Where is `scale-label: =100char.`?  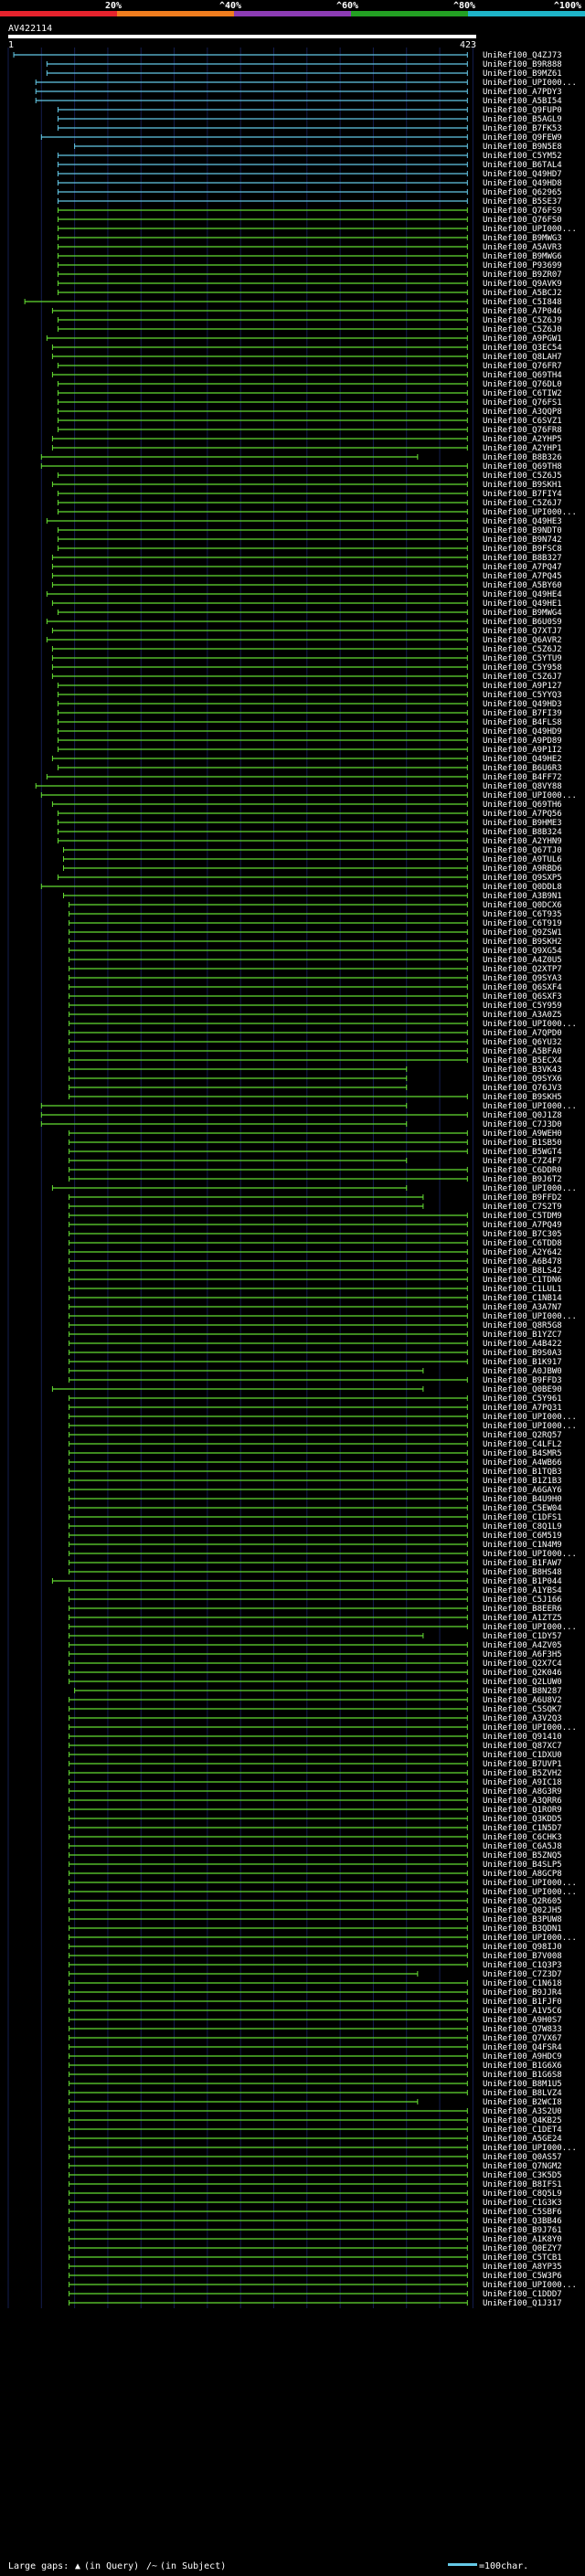
scale-label: =100char. is located at coordinates (504, 2566).